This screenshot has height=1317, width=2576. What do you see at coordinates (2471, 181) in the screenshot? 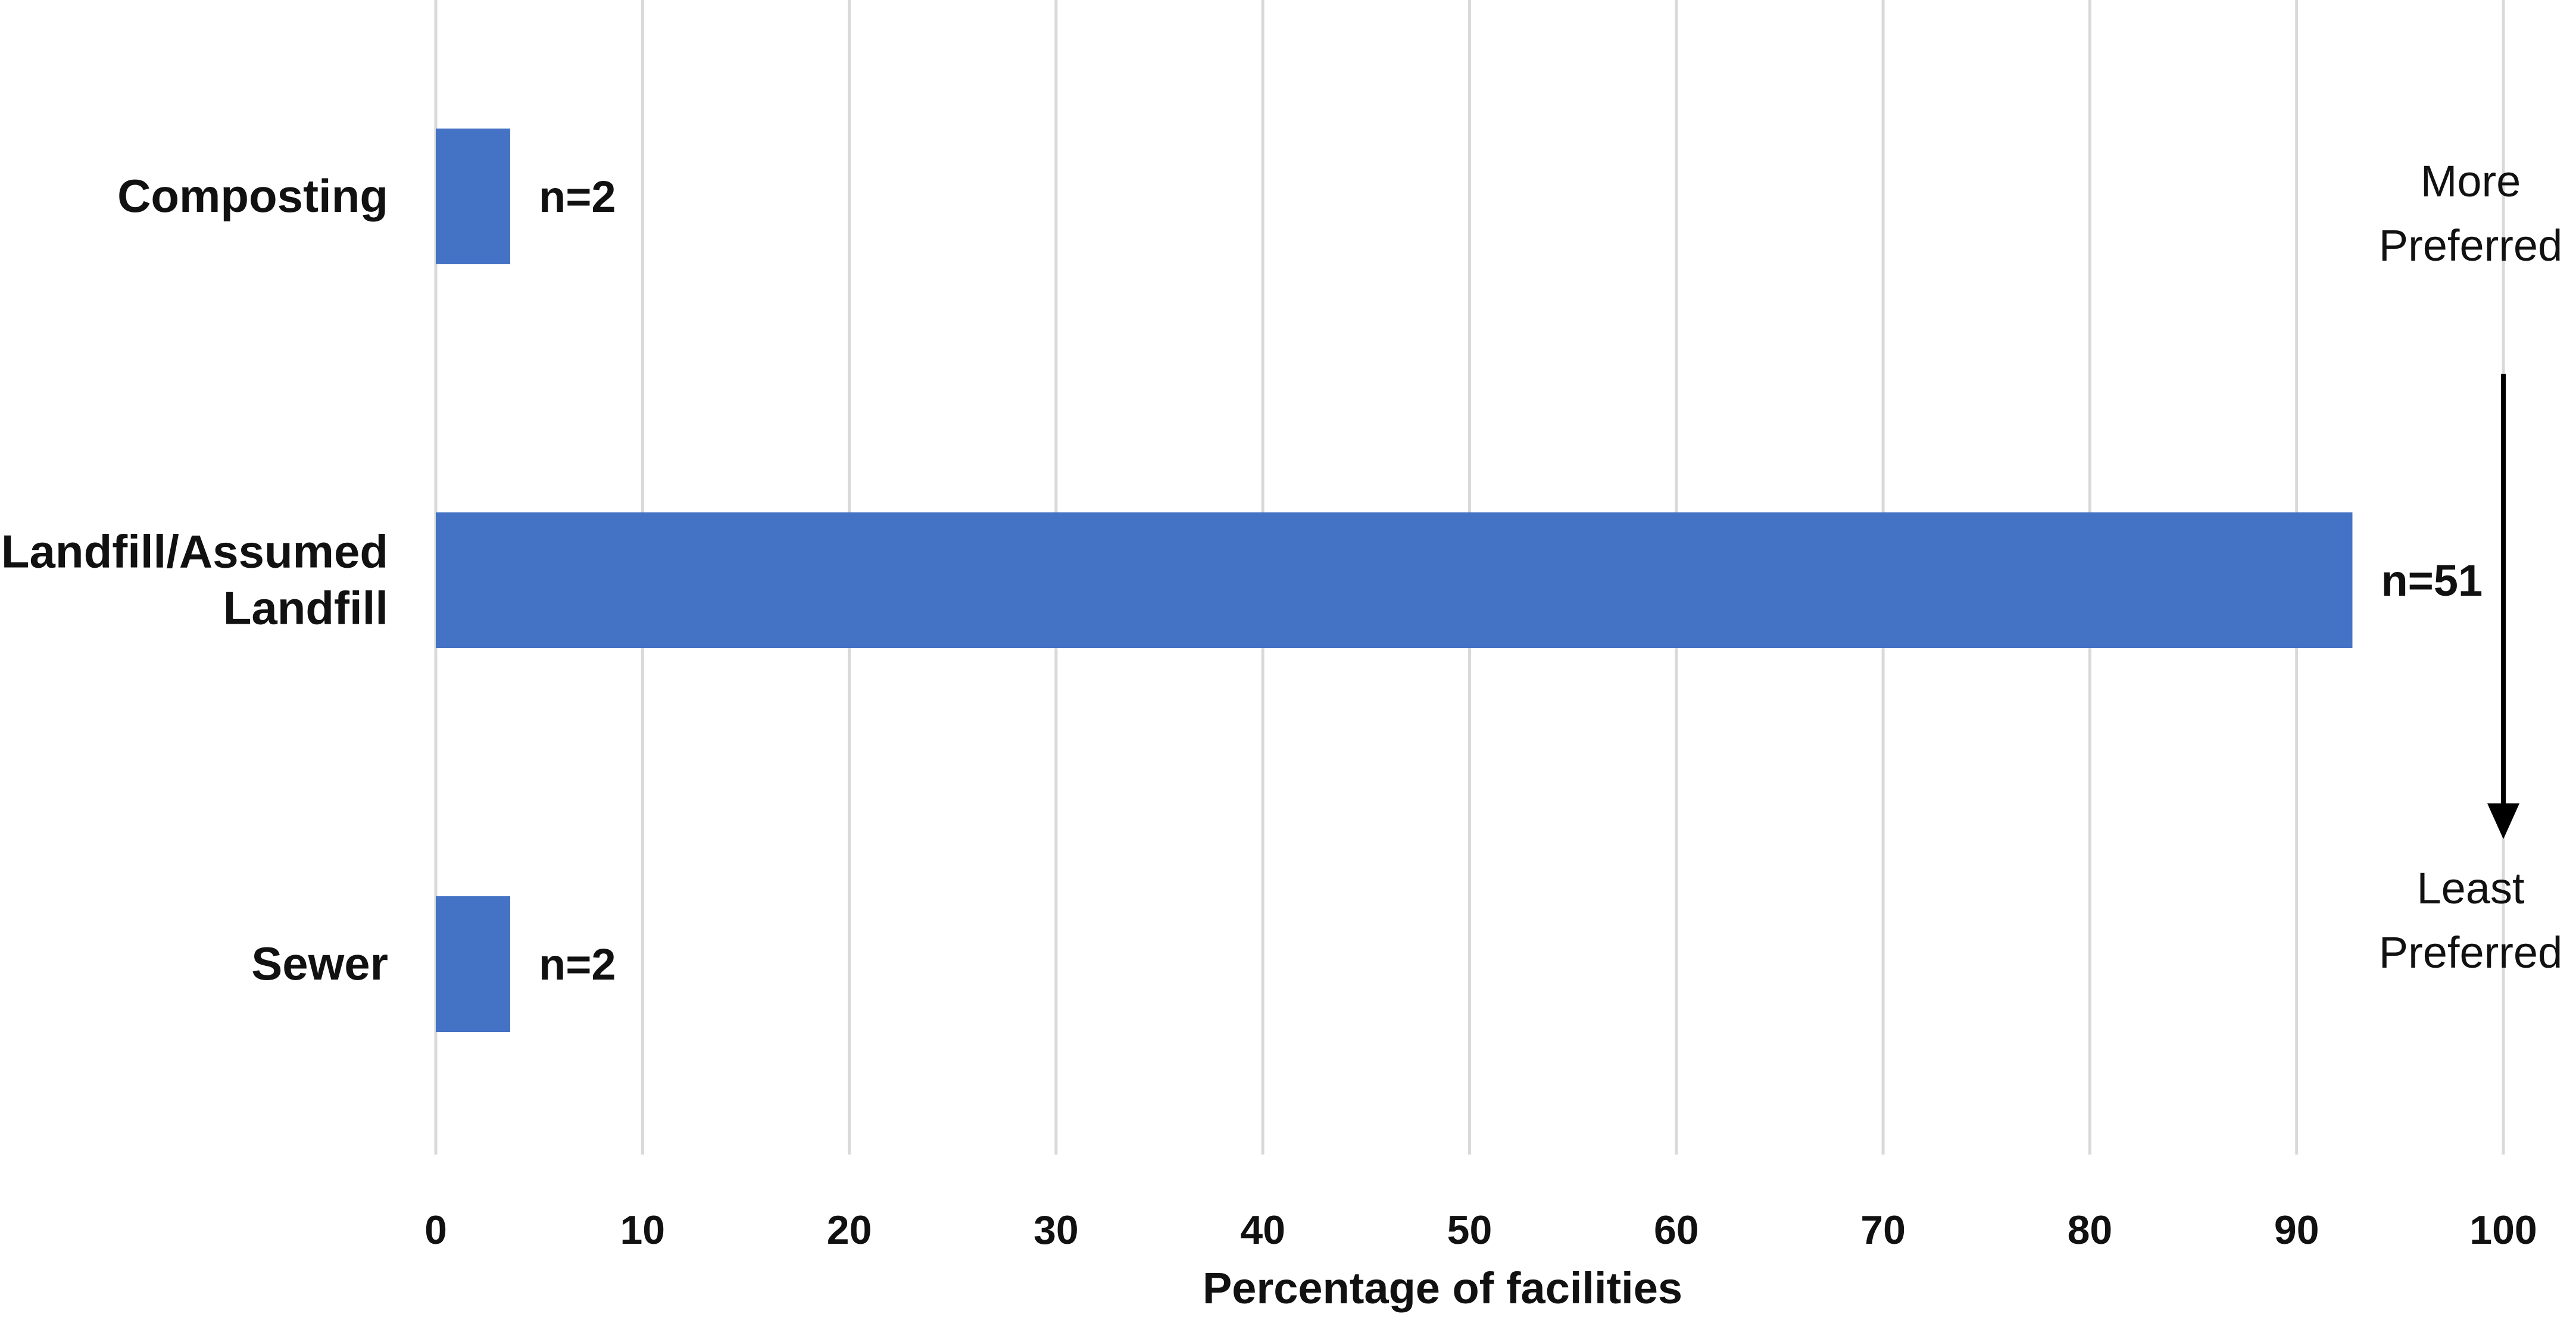
I see `annotation-top-line-0: More` at bounding box center [2471, 181].